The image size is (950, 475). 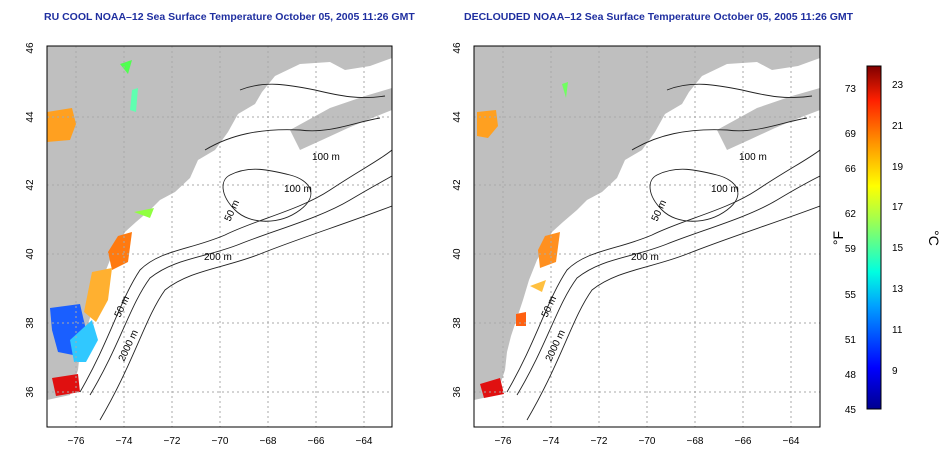 What do you see at coordinates (851, 169) in the screenshot?
I see `f-tick-label: 66` at bounding box center [851, 169].